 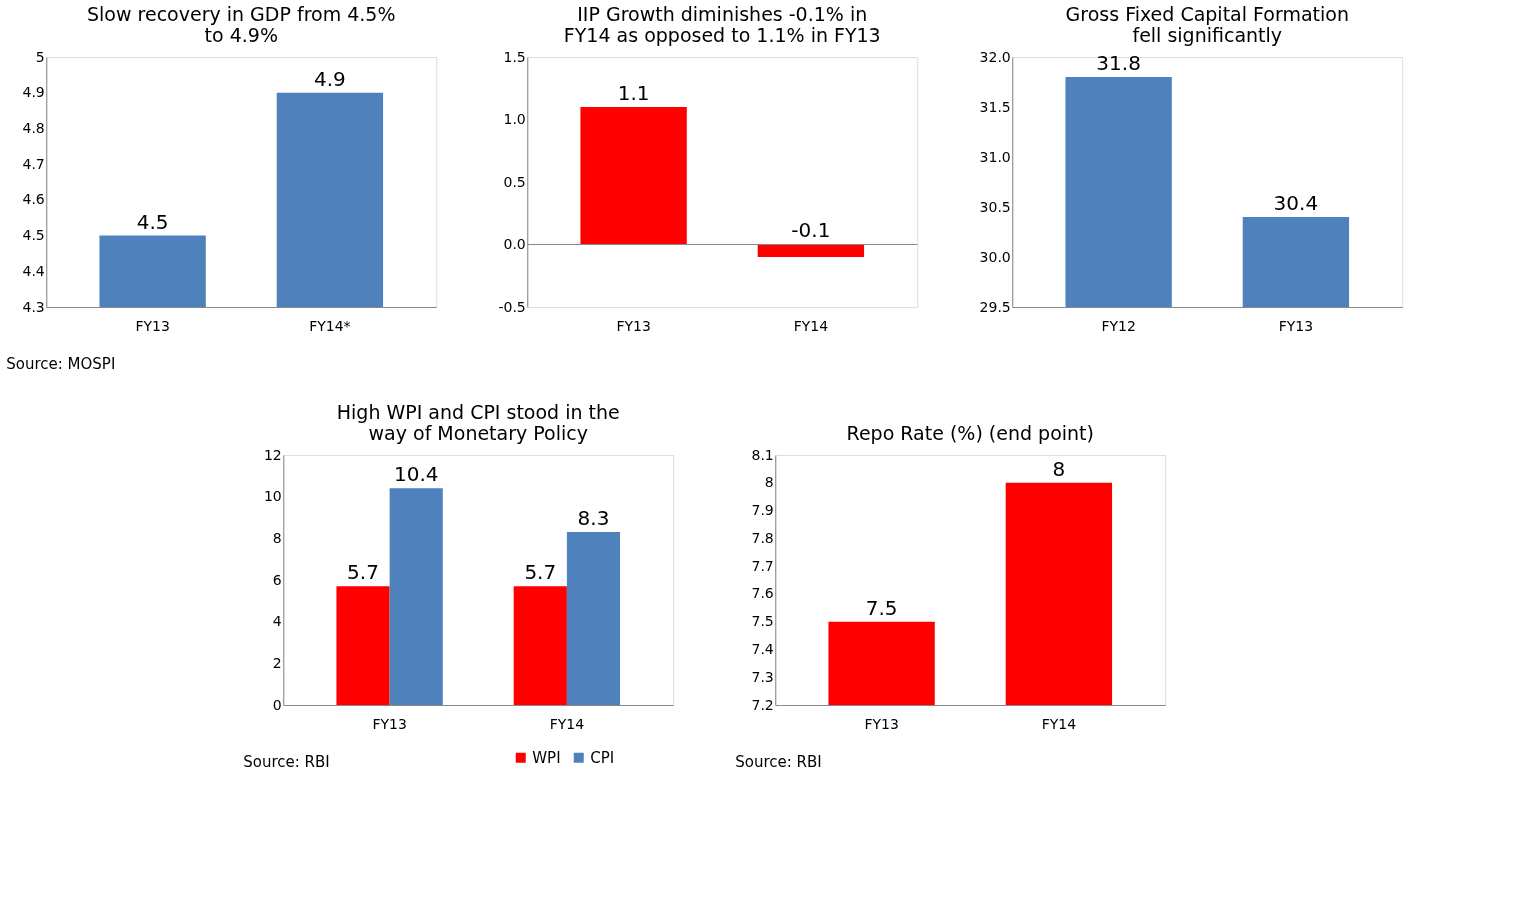 What do you see at coordinates (514, 56) in the screenshot?
I see `y-tick-label: 1.5` at bounding box center [514, 56].